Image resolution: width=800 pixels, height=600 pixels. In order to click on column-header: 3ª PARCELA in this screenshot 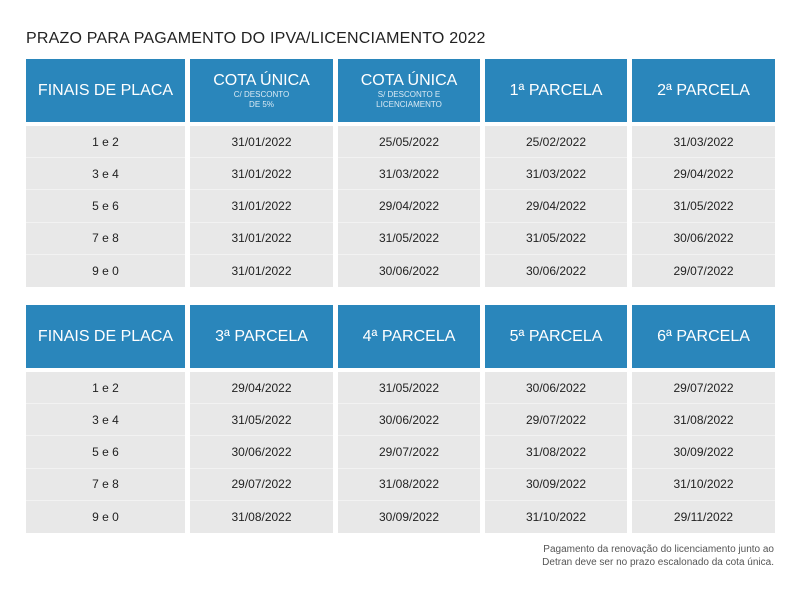, I will do `click(261, 336)`.